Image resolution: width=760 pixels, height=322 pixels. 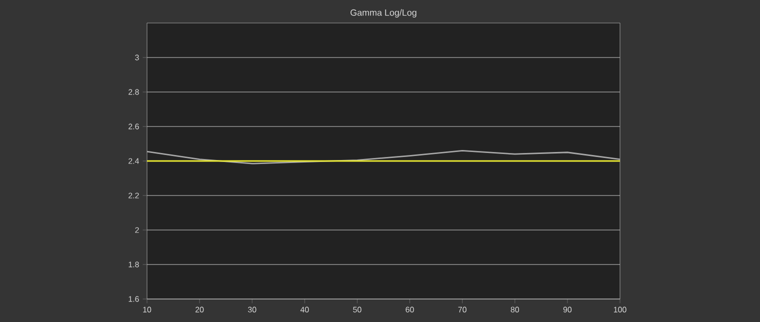 I want to click on line-series, so click(x=383, y=157).